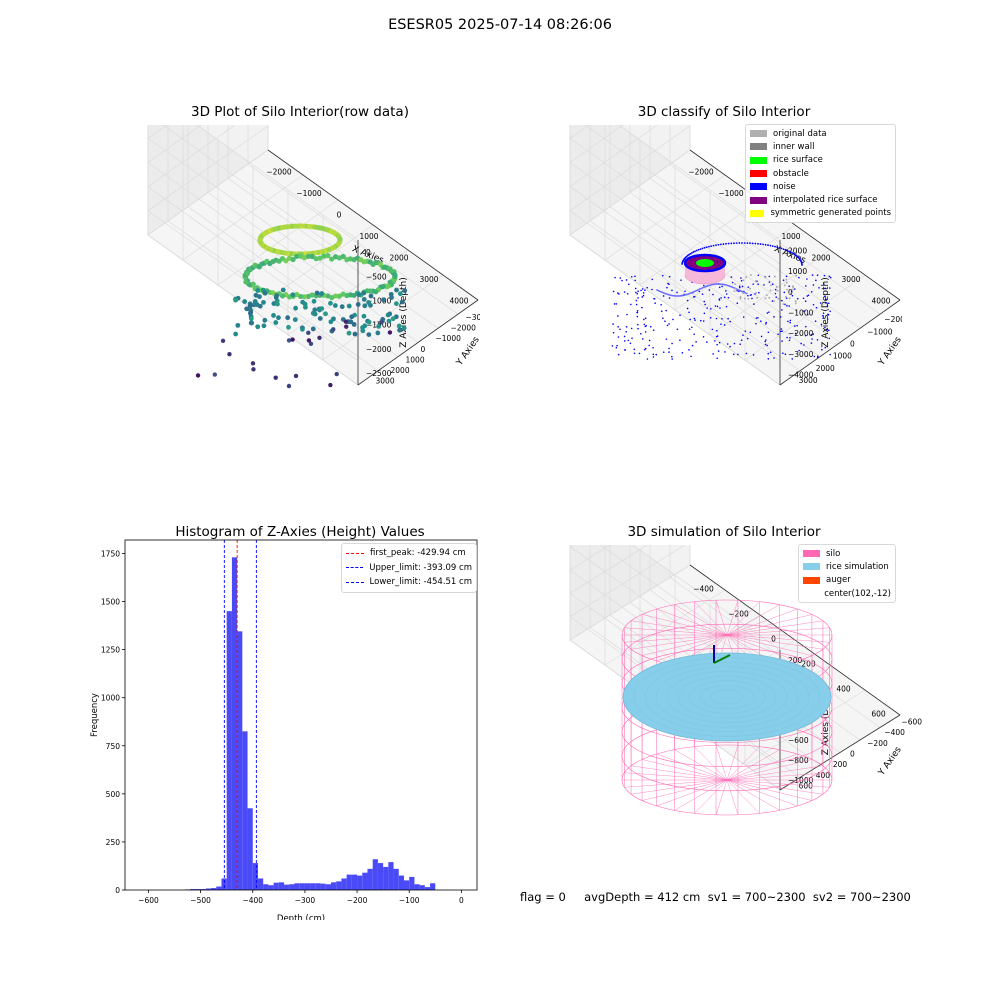 This screenshot has width=1000, height=1000. What do you see at coordinates (893, 319) in the screenshot?
I see `p2-y-tick-label: −2000` at bounding box center [893, 319].